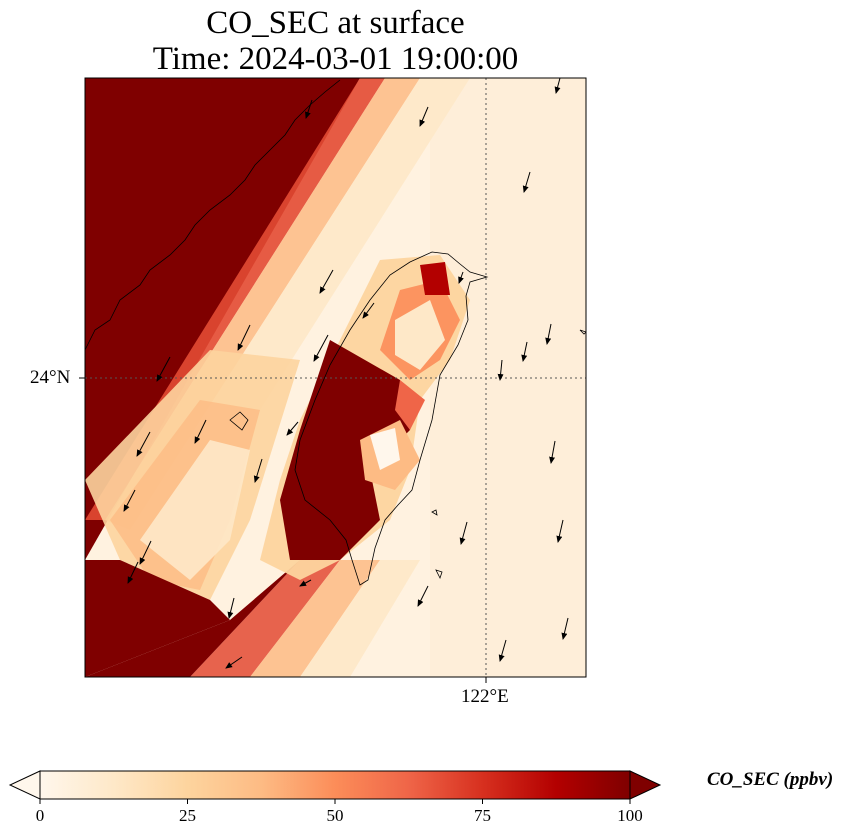  What do you see at coordinates (630, 815) in the screenshot?
I see `colorbar-tick-label: 100` at bounding box center [630, 815].